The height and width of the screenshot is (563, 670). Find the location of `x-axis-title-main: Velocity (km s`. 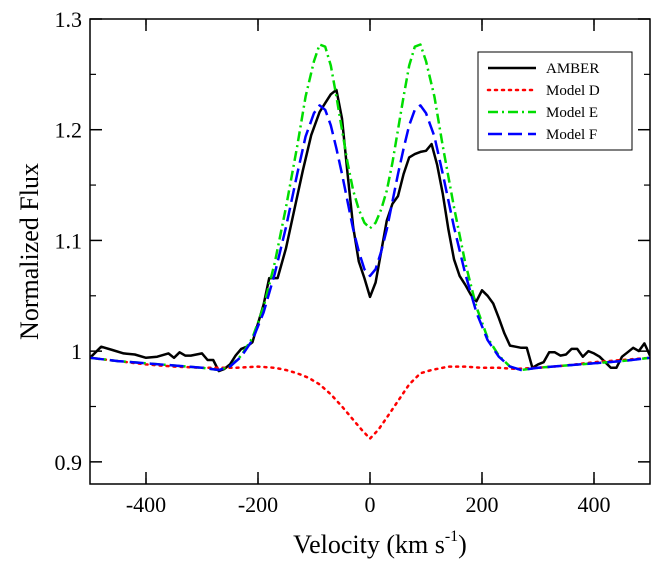

x-axis-title-main: Velocity (km s is located at coordinates (369, 544).